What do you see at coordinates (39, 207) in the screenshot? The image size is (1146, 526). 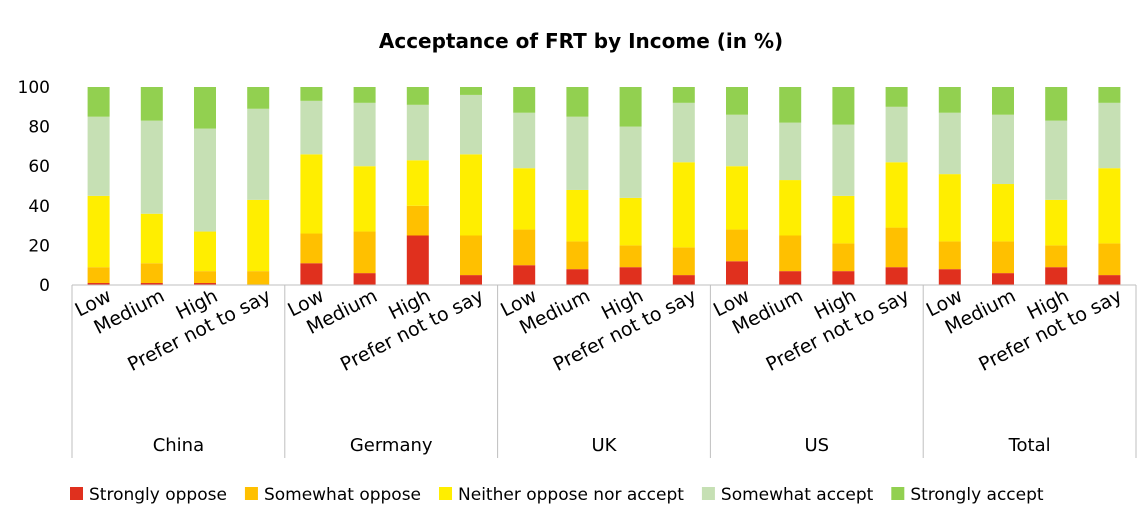 I see `y-tick-label: 40` at bounding box center [39, 207].